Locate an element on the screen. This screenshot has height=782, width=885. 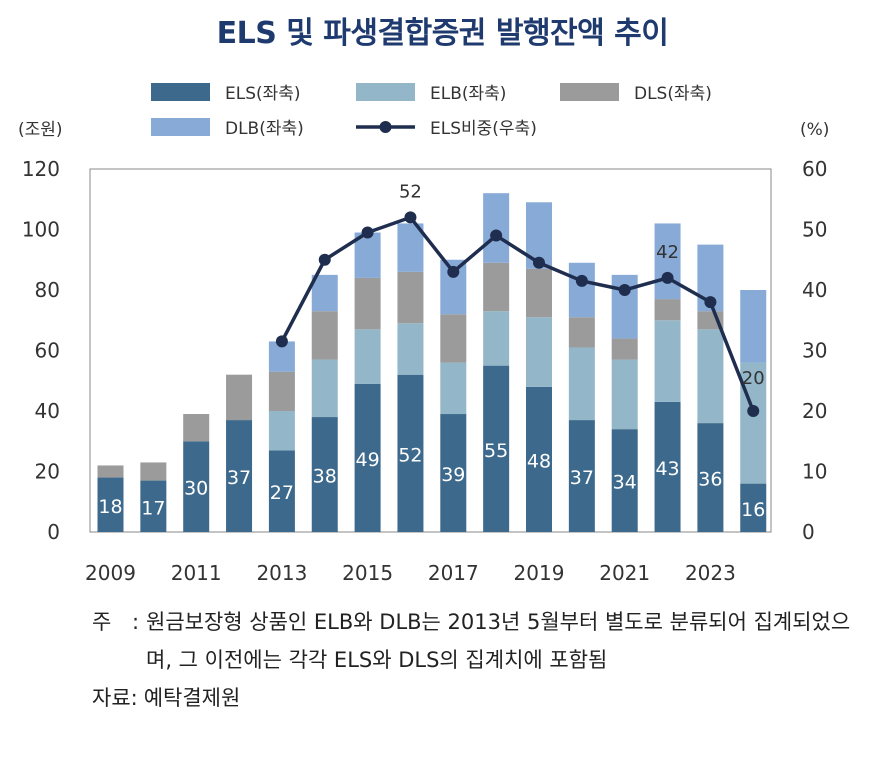
bar-dlb-2022 is located at coordinates (667, 261).